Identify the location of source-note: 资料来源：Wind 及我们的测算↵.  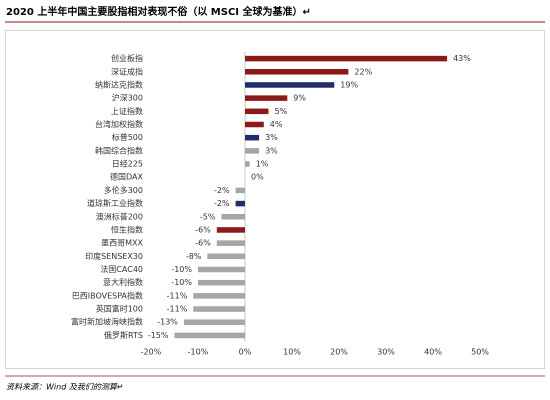
(65, 387).